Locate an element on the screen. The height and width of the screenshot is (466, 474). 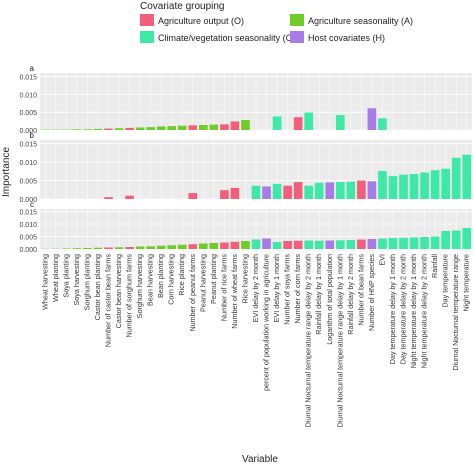
x-tick-label: Bean harvesting is located at coordinates (150, 280).